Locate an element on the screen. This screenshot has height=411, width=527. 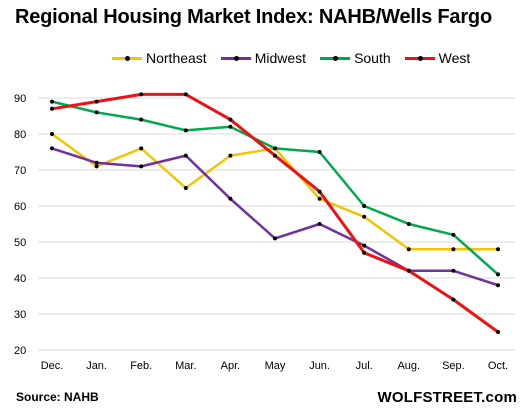
y-tick-label-70: 70 is located at coordinates (20, 171).